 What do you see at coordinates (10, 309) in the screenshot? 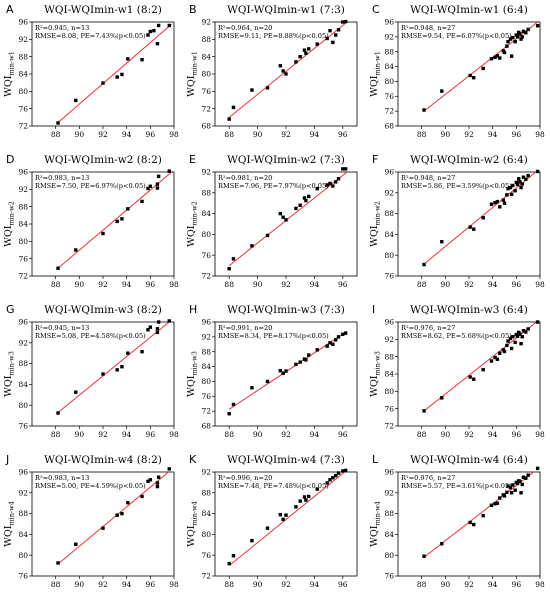
I see `panel-letter: G` at bounding box center [10, 309].